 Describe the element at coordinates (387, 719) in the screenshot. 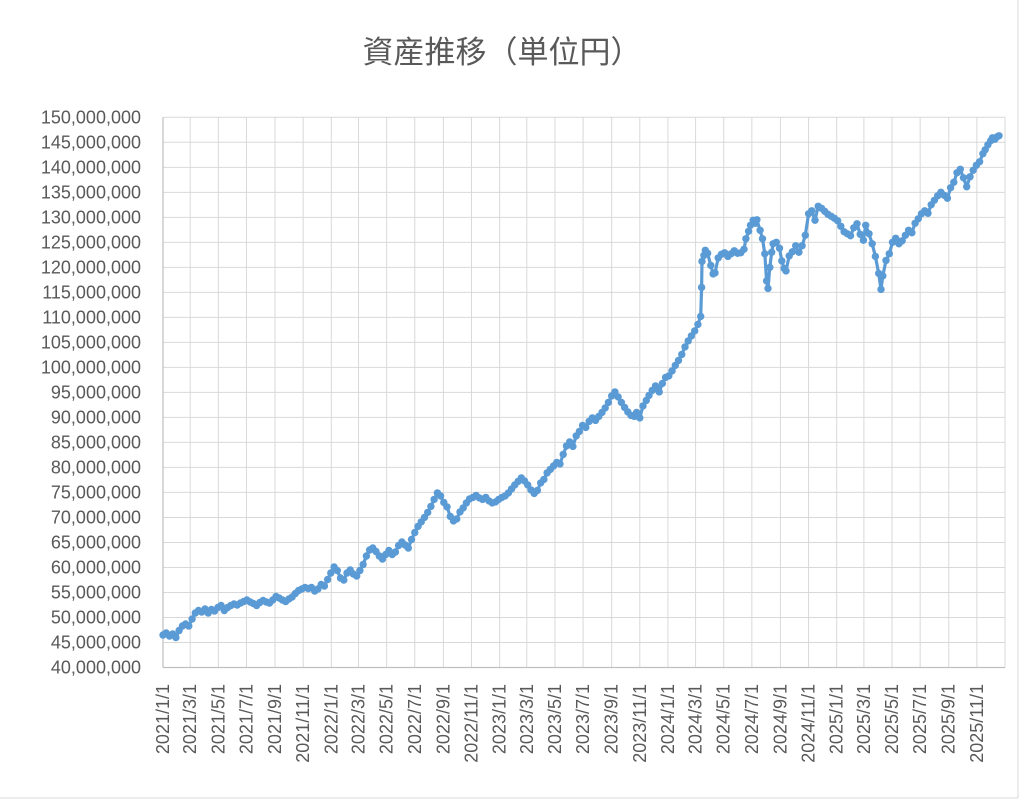

I see `x-tick-label: 2022/5/1` at that location.